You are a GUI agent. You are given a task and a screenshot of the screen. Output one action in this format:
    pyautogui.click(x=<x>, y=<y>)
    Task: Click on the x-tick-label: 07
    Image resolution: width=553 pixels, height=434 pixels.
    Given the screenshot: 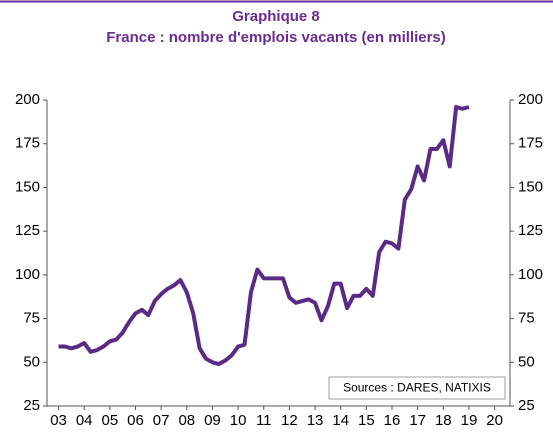 What is the action you would take?
    pyautogui.click(x=161, y=420)
    